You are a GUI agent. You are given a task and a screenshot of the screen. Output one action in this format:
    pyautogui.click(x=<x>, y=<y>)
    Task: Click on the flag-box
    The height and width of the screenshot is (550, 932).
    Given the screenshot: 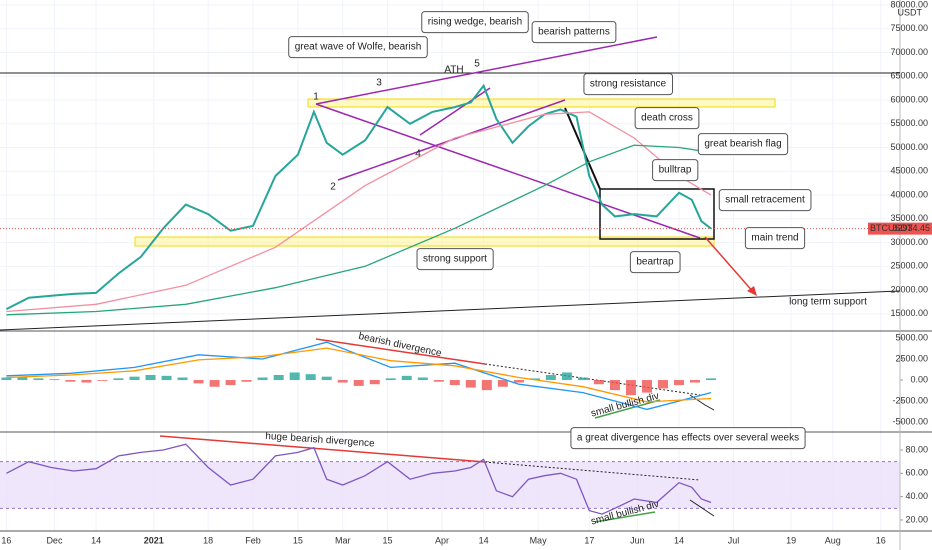 What is the action you would take?
    pyautogui.click(x=657, y=214)
    